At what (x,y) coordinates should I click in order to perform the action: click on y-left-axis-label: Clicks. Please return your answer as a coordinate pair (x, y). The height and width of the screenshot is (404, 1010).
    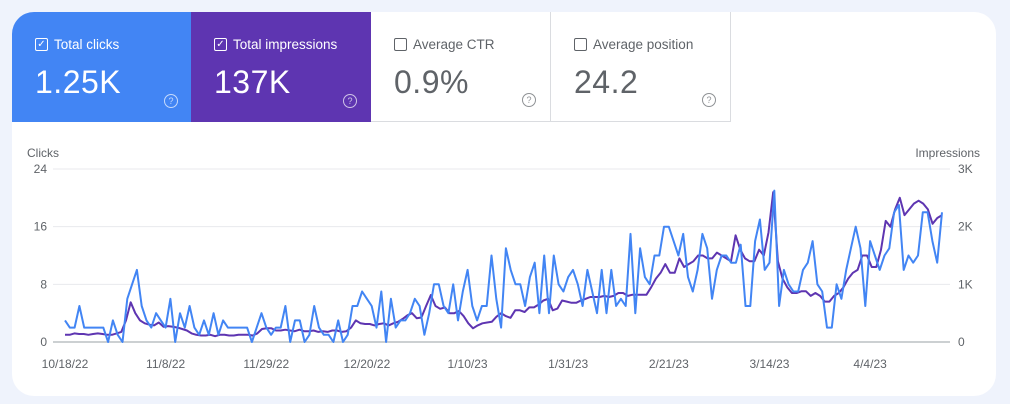
    Looking at the image, I should click on (43, 153).